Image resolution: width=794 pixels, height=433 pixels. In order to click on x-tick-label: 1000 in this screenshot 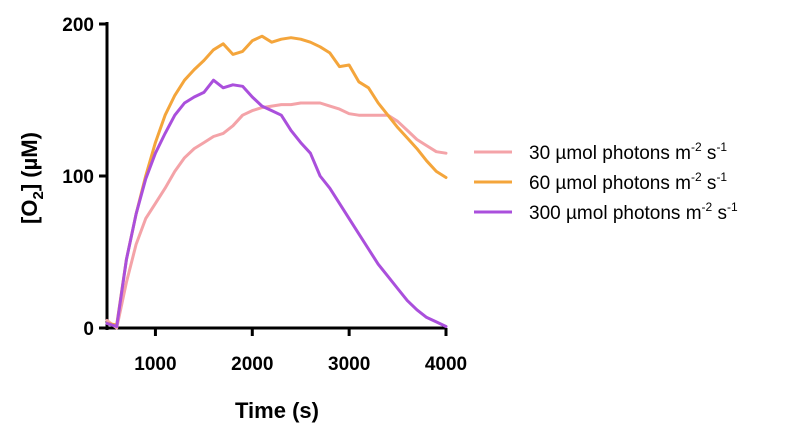, I will do `click(155, 364)`.